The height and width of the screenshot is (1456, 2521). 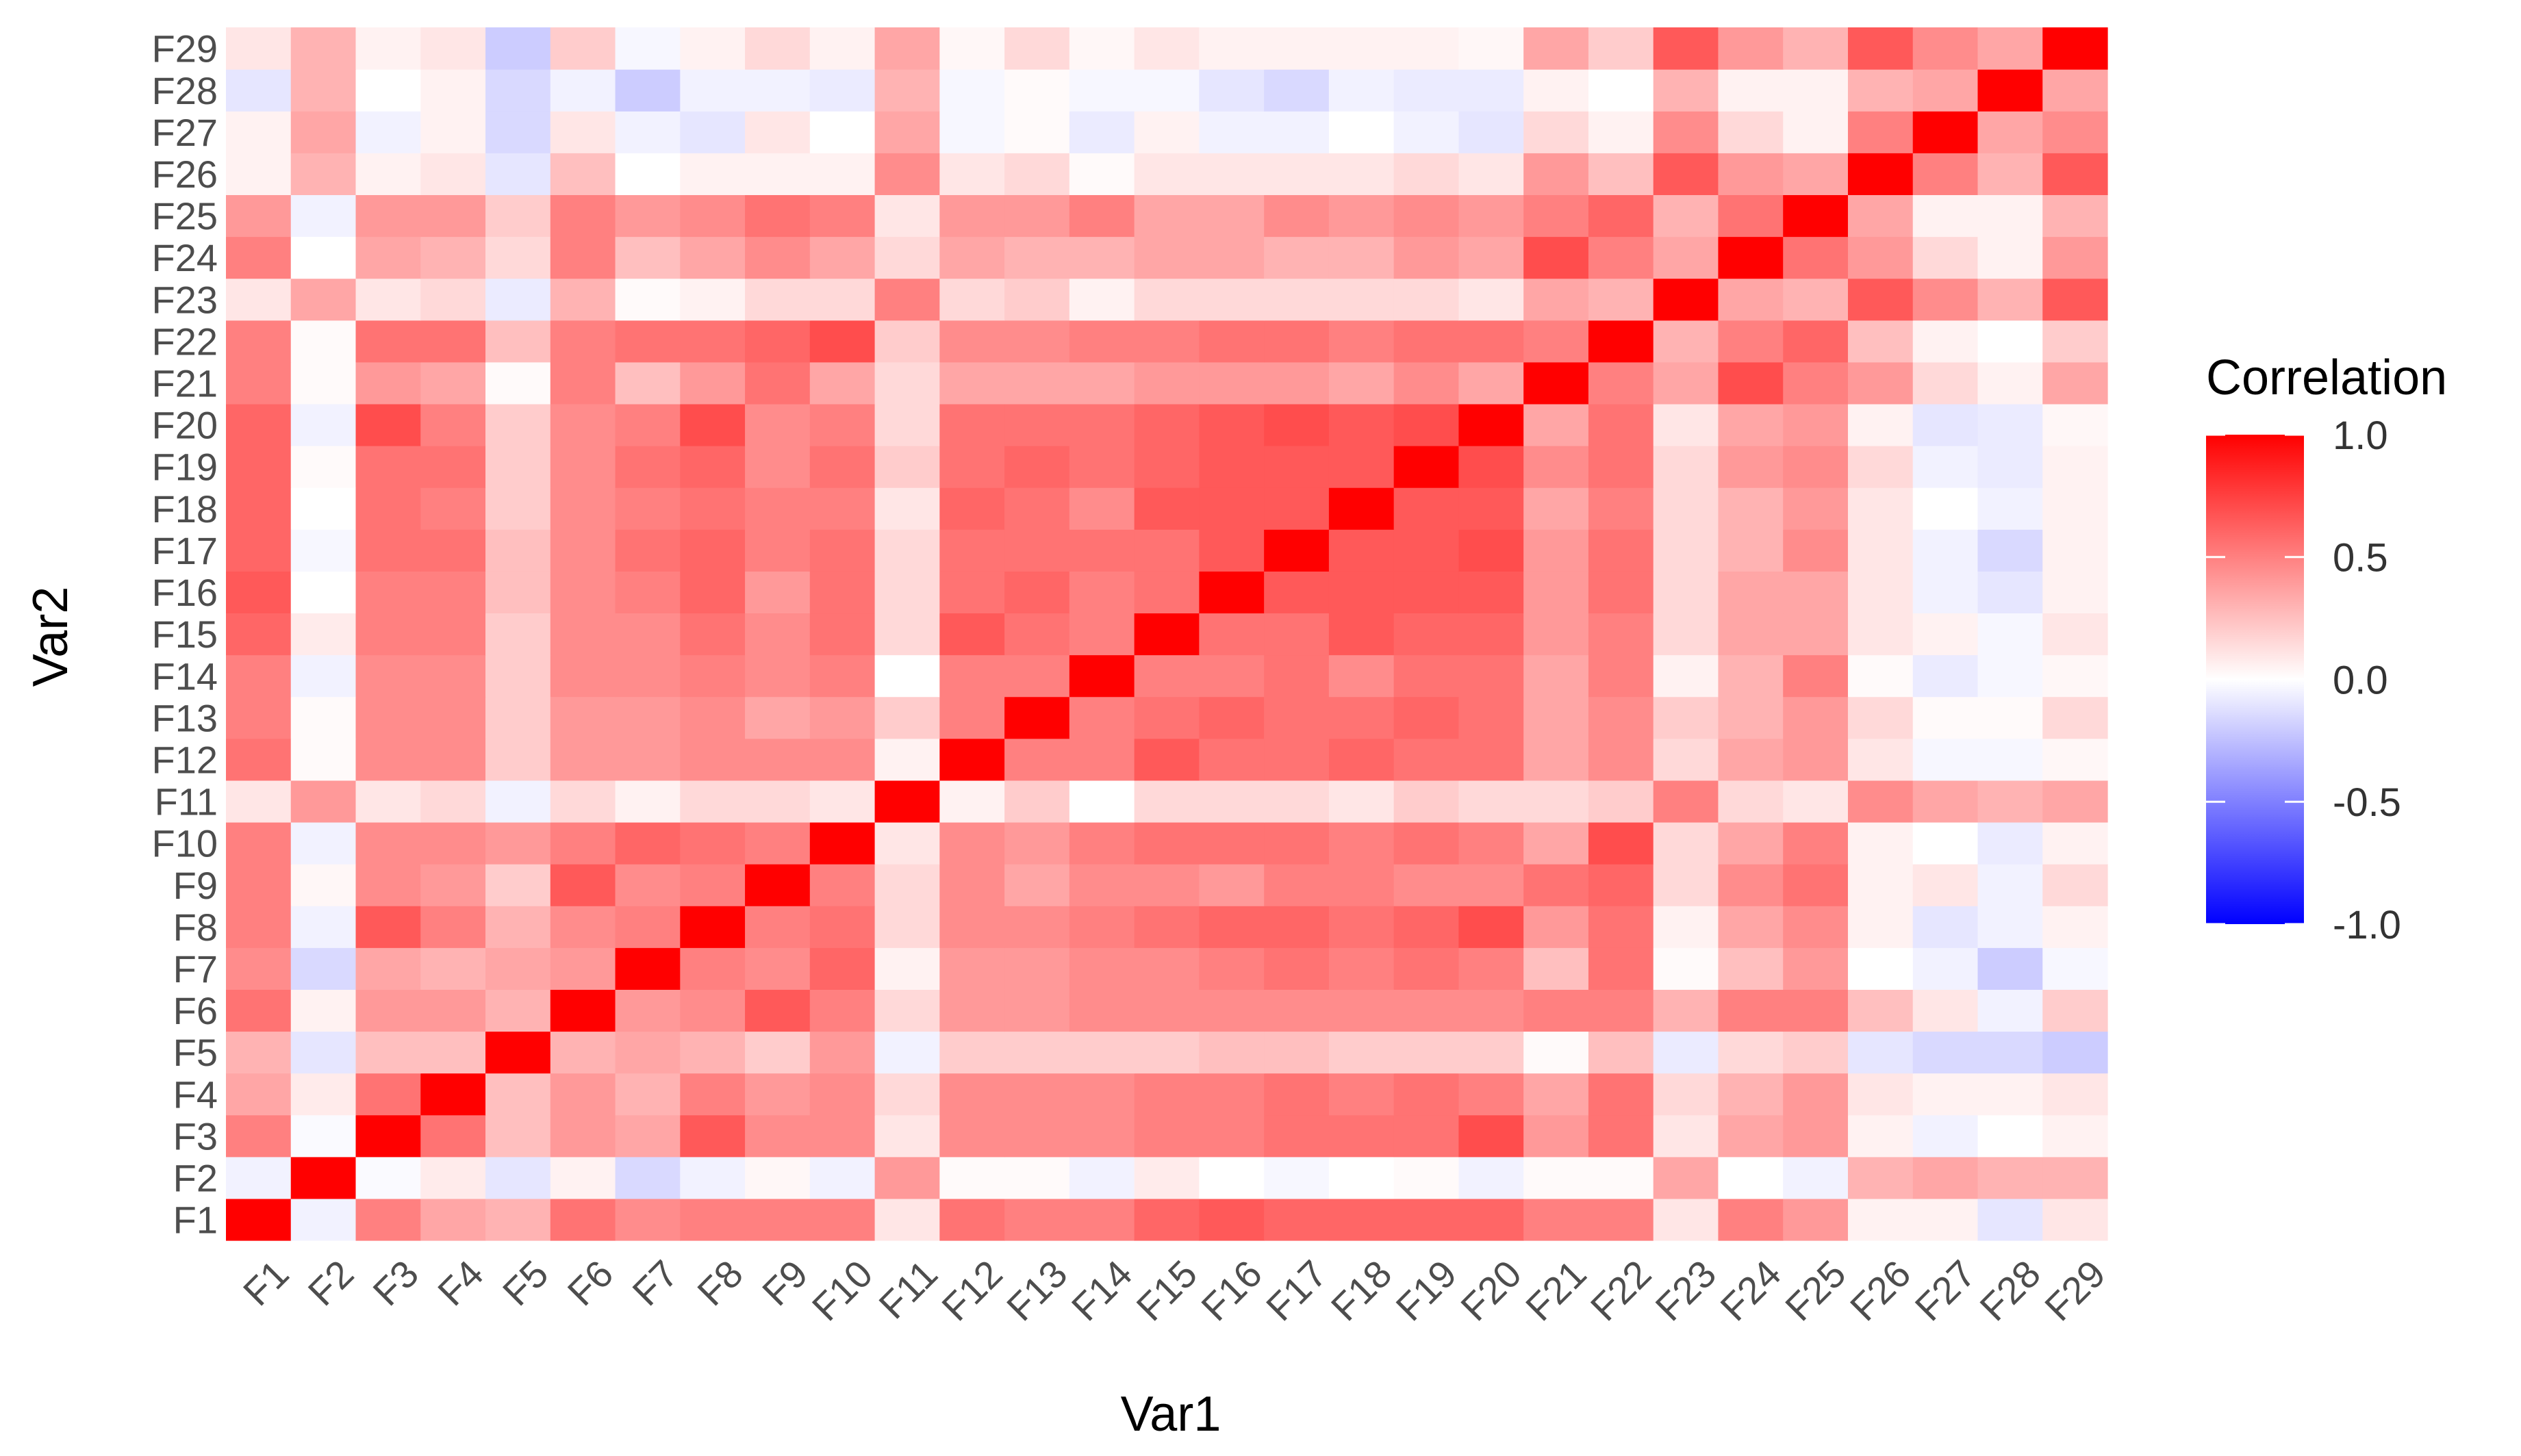 What do you see at coordinates (195, 969) in the screenshot?
I see `y-tick-label: F7` at bounding box center [195, 969].